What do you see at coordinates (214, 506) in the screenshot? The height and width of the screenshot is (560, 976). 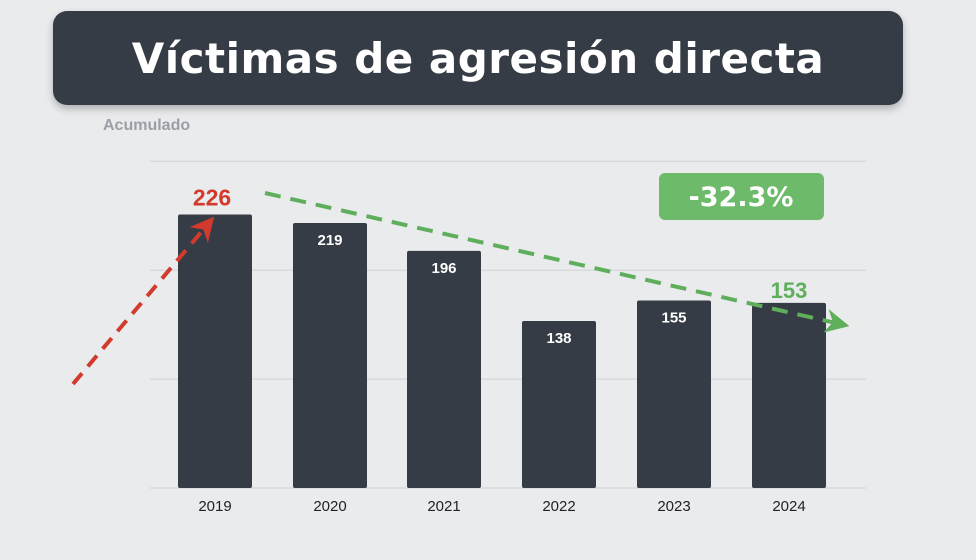 I see `x-tick-label-2019: 2019` at bounding box center [214, 506].